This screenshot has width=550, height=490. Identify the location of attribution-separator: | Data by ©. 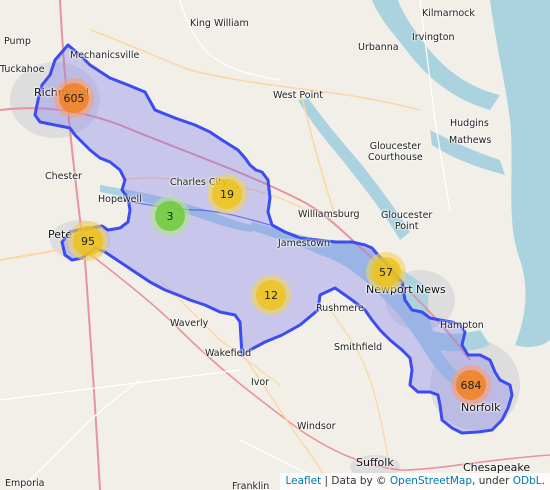
(355, 481).